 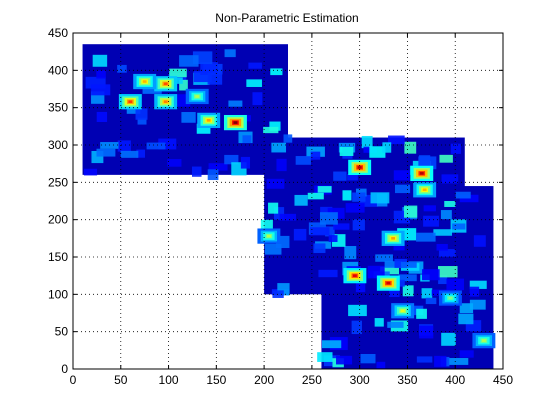 What do you see at coordinates (360, 380) in the screenshot?
I see `x-tick-label: 300` at bounding box center [360, 380].